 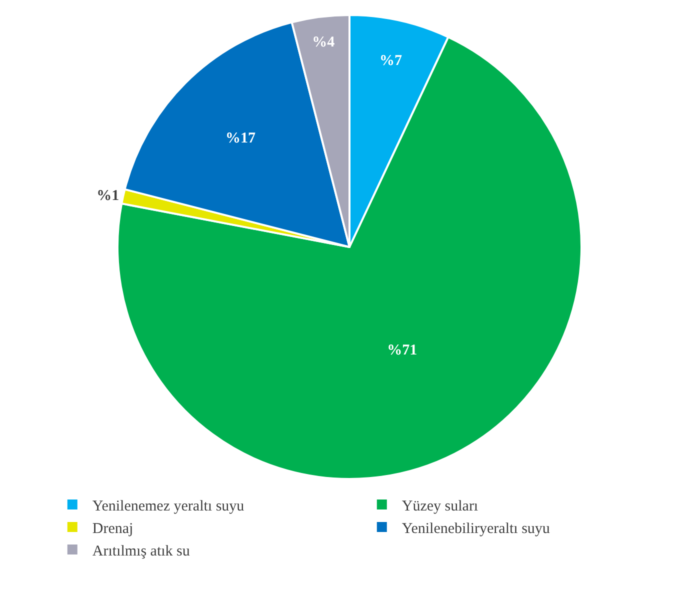 I want to click on data-label: %1, so click(x=108, y=196).